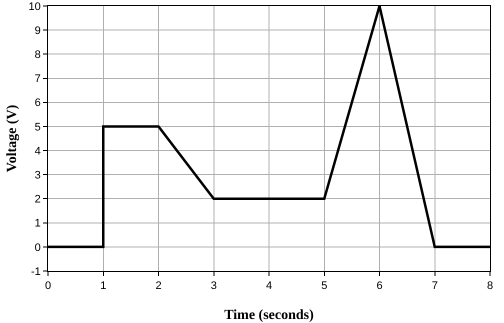 The width and height of the screenshot is (504, 323). I want to click on x-tick-label: 1, so click(103, 286).